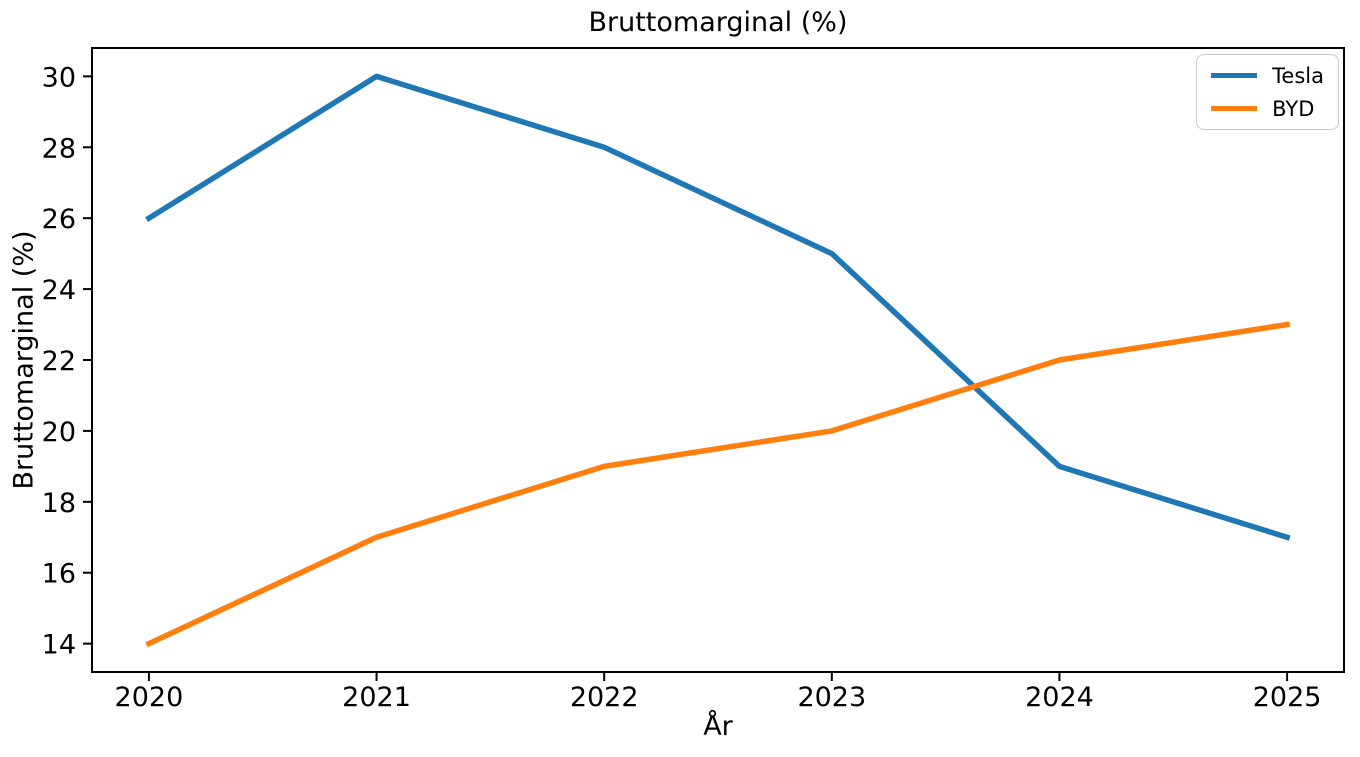 This screenshot has height=757, width=1360. I want to click on x-axis-tick-label: 2023, so click(831, 697).